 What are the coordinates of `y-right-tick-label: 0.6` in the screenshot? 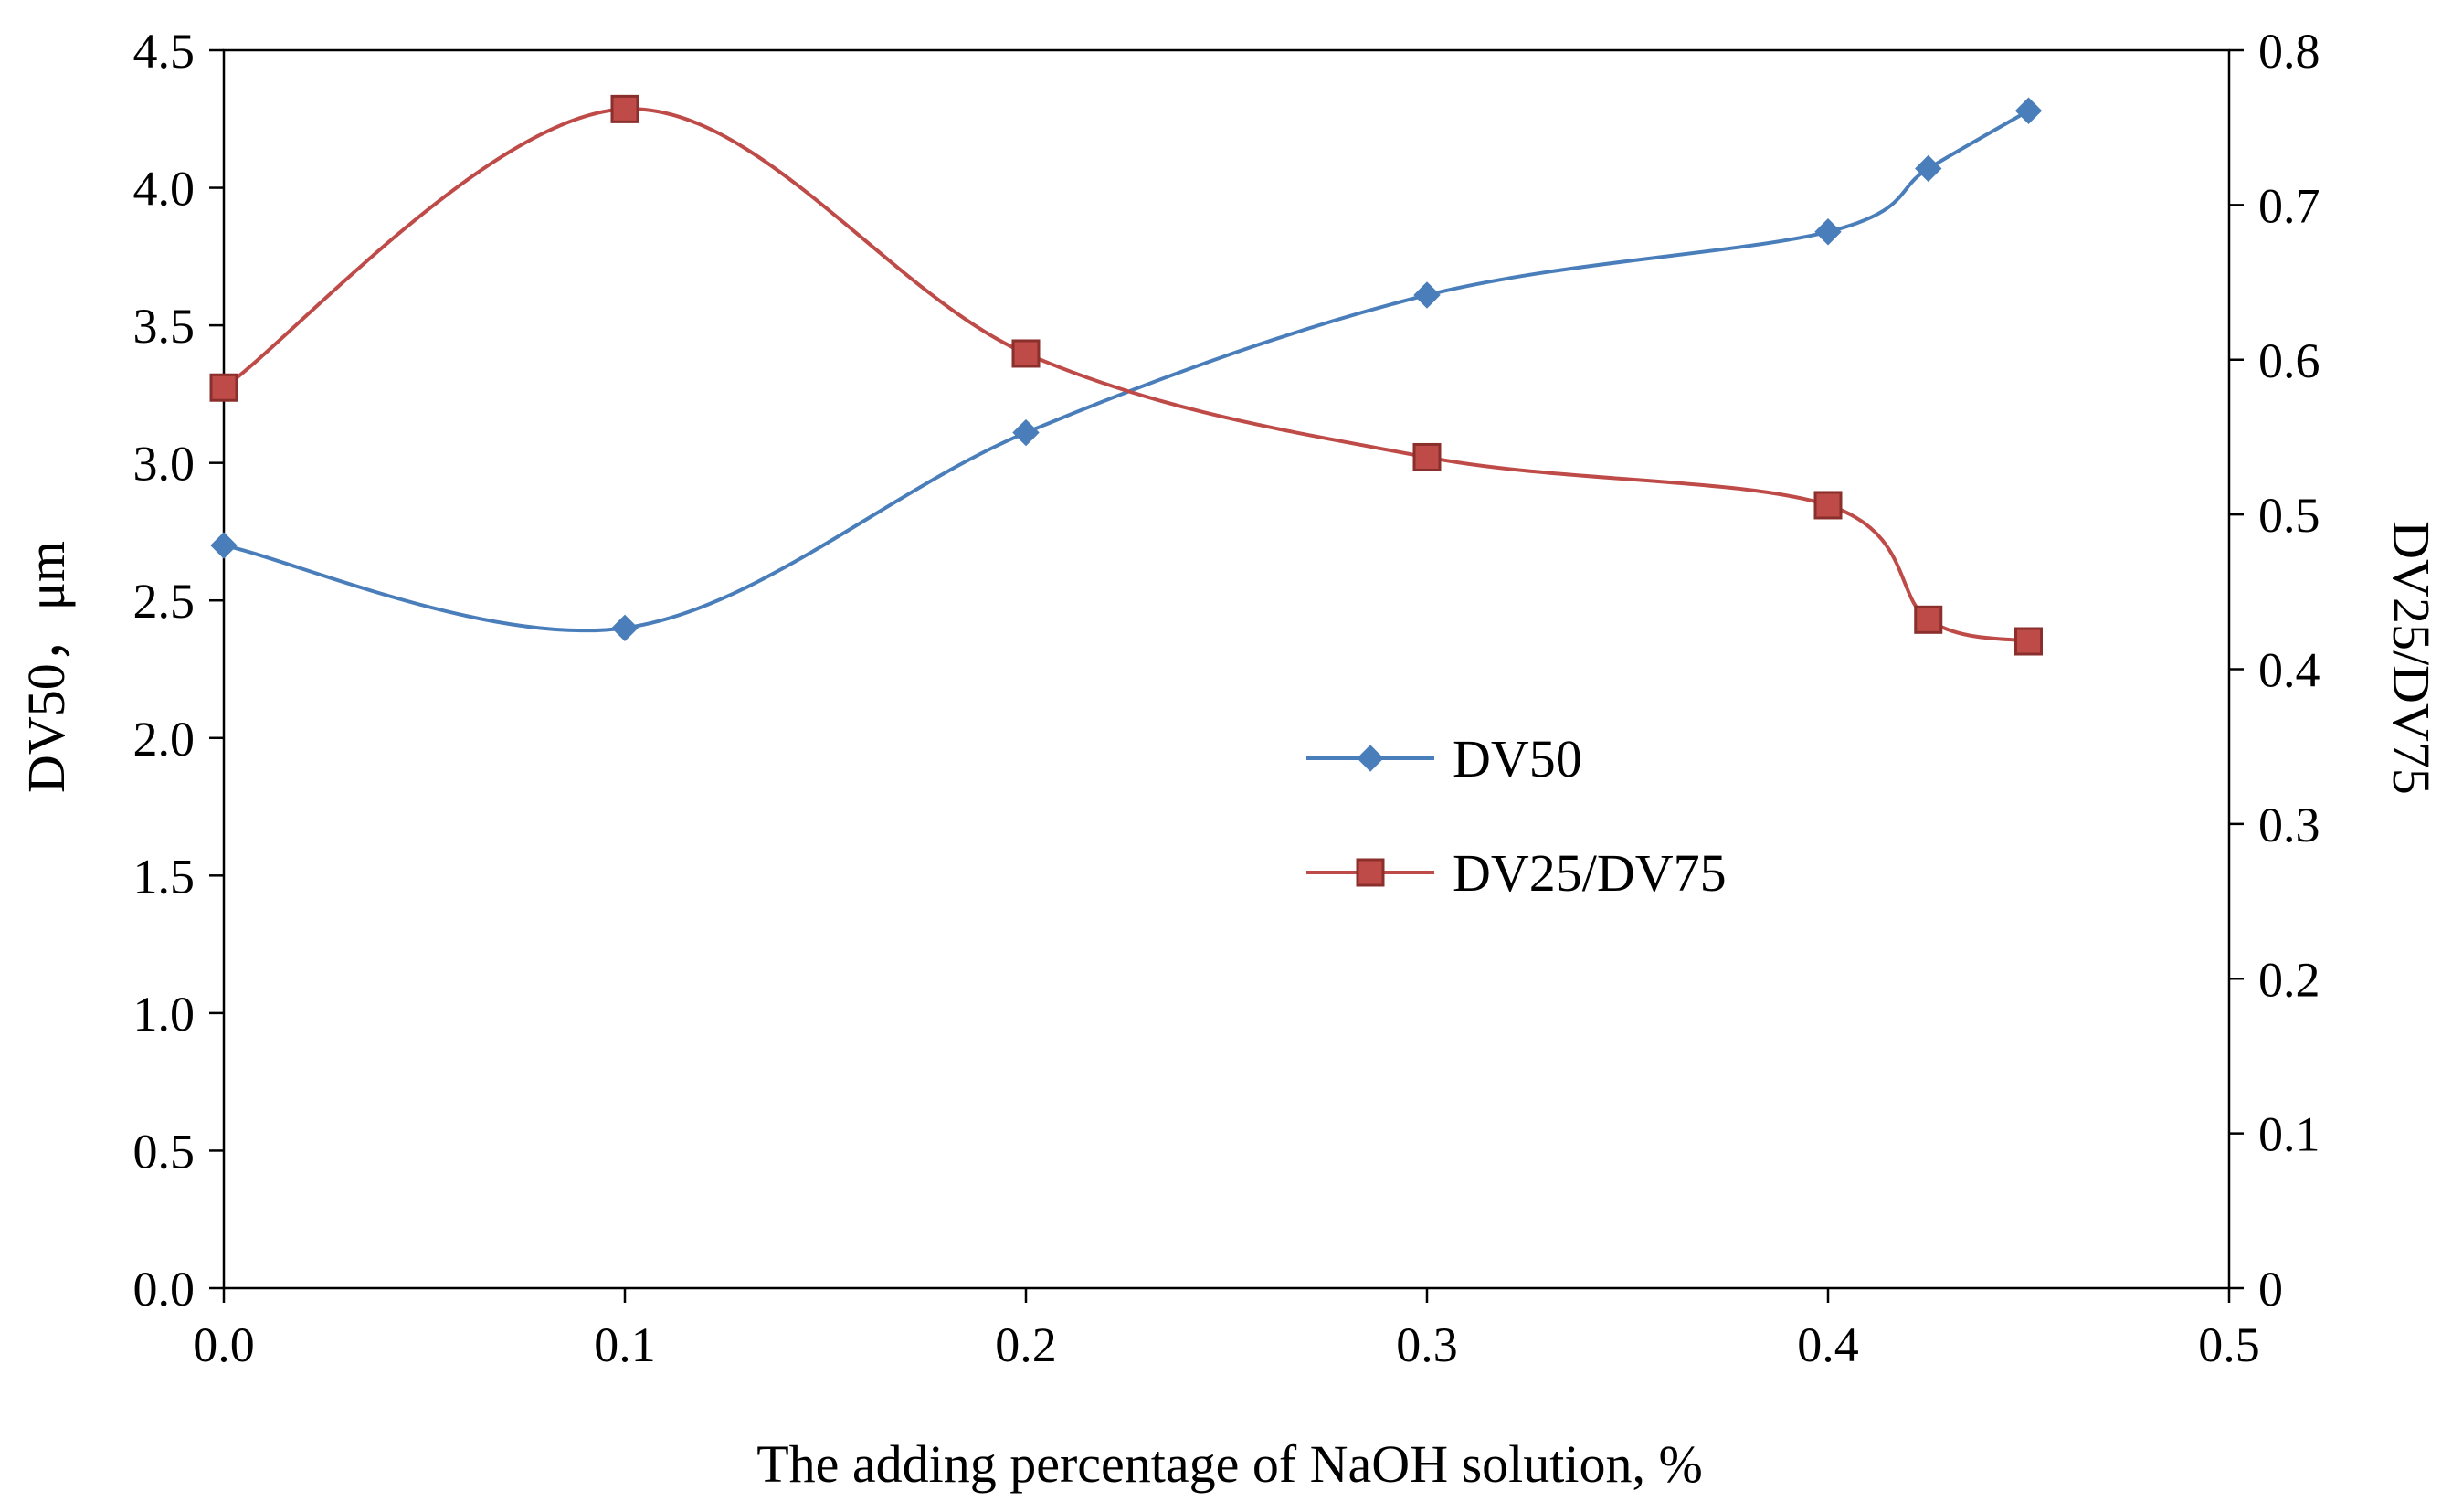 It's located at (2289, 360).